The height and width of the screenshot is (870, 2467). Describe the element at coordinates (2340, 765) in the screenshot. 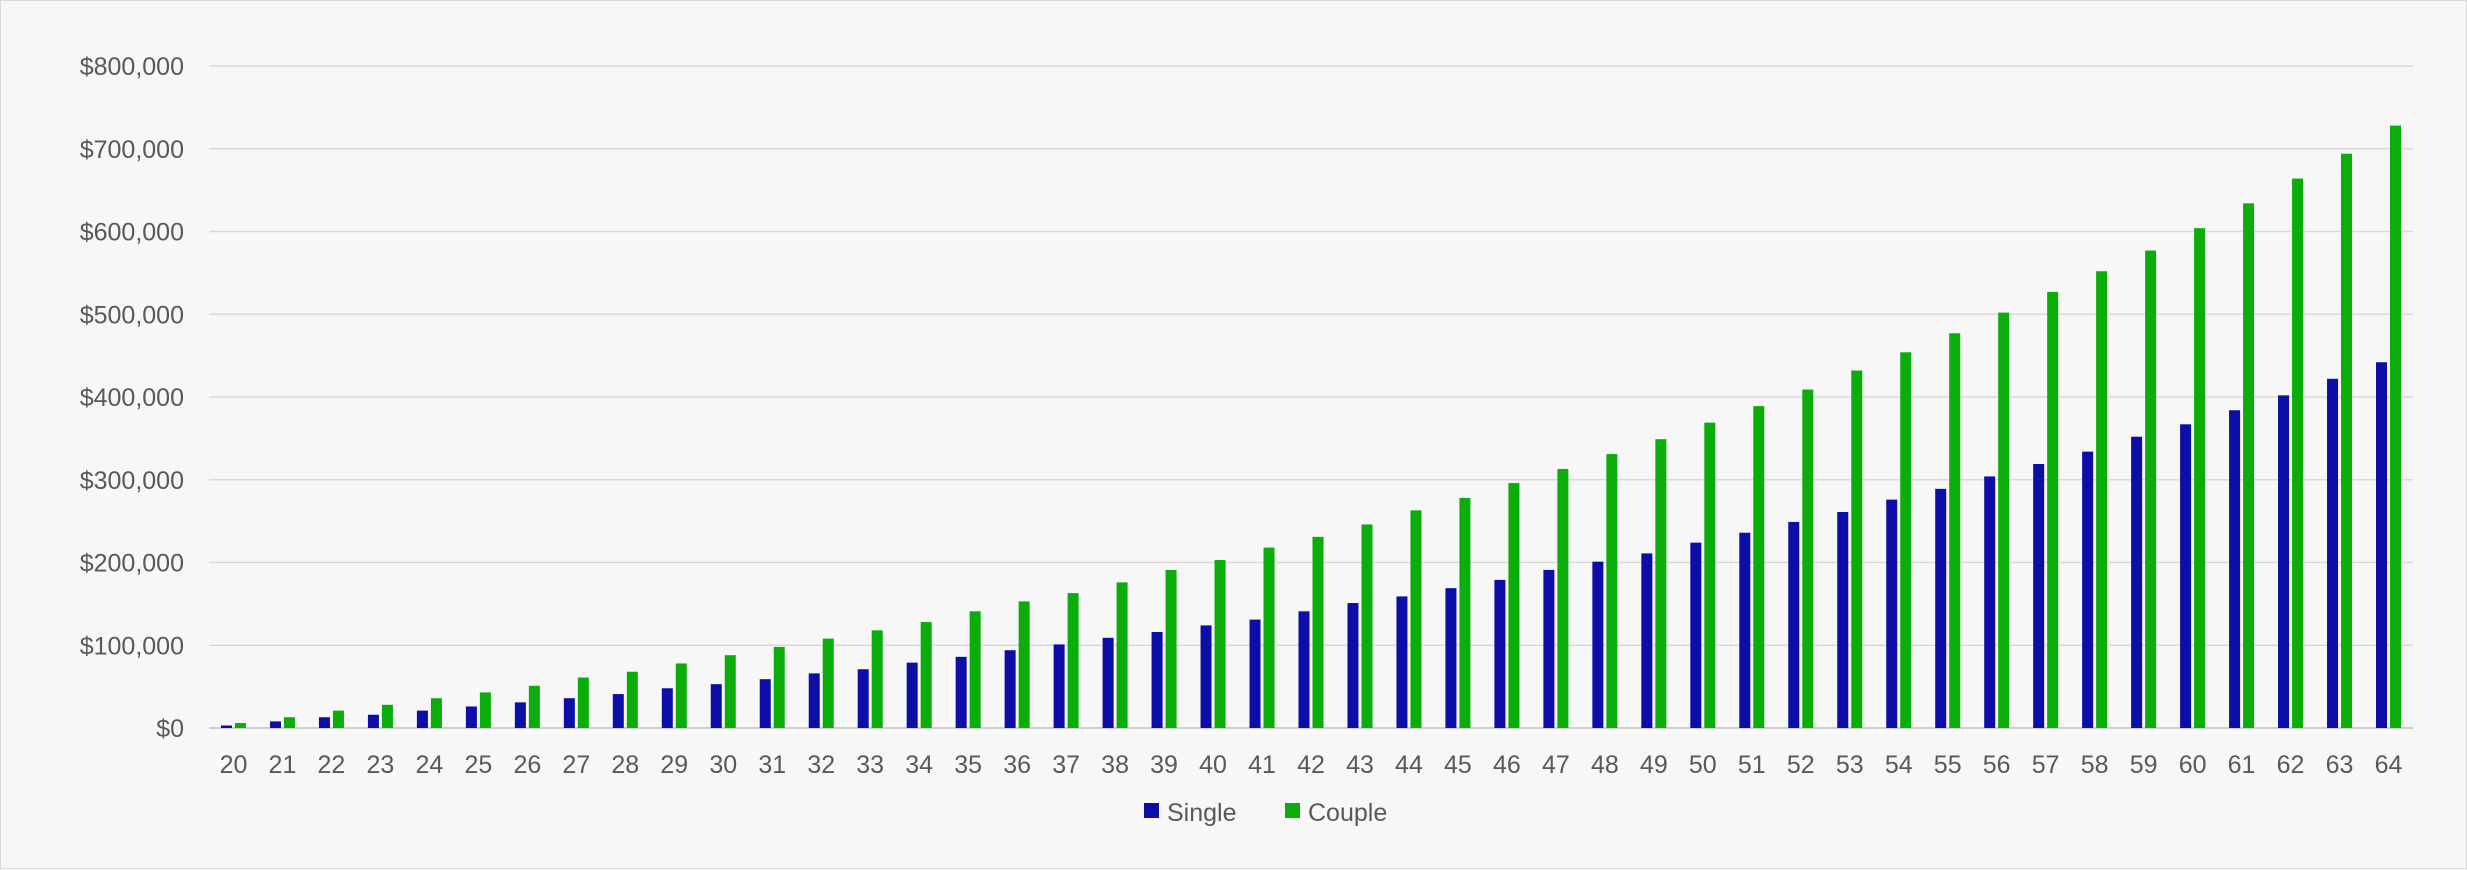

I see `x-tick-label: 63` at that location.